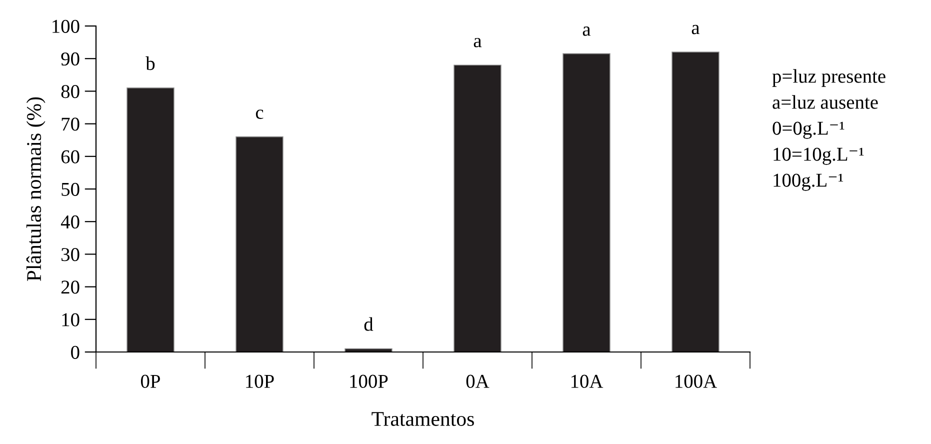 This screenshot has width=931, height=444. I want to click on y-tick-label: 50, so click(71, 189).